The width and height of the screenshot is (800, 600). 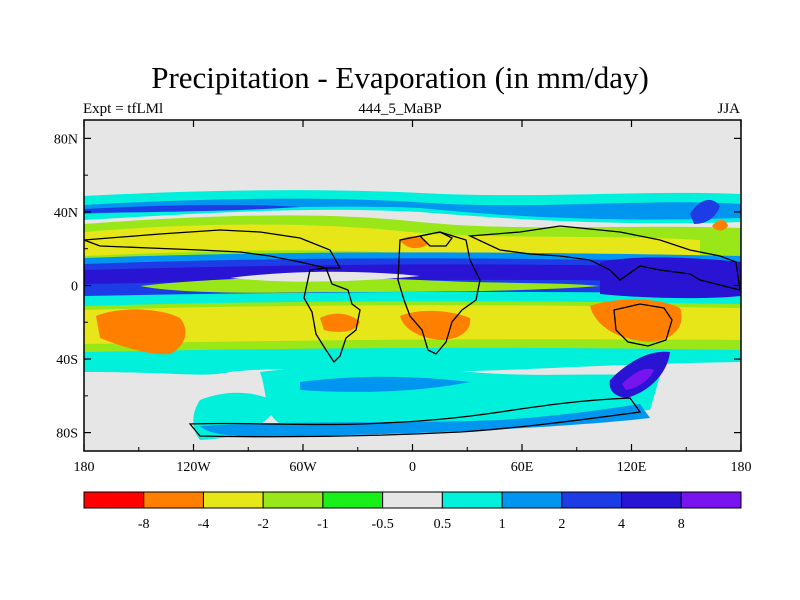 I want to click on period-label: 444_5_MaBP, so click(x=400, y=109).